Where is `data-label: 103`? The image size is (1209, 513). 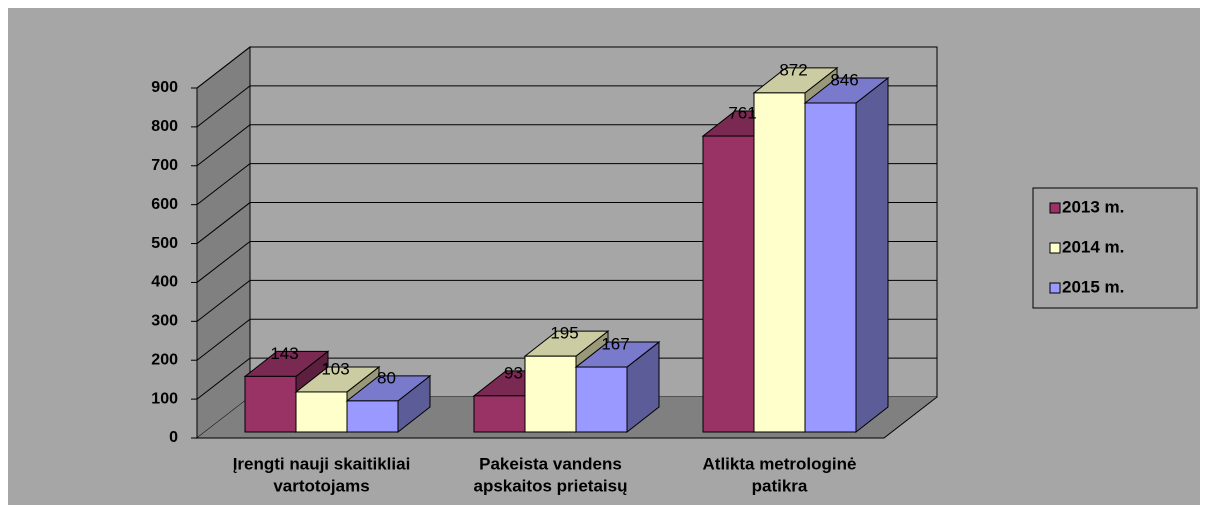
data-label: 103 is located at coordinates (335, 368).